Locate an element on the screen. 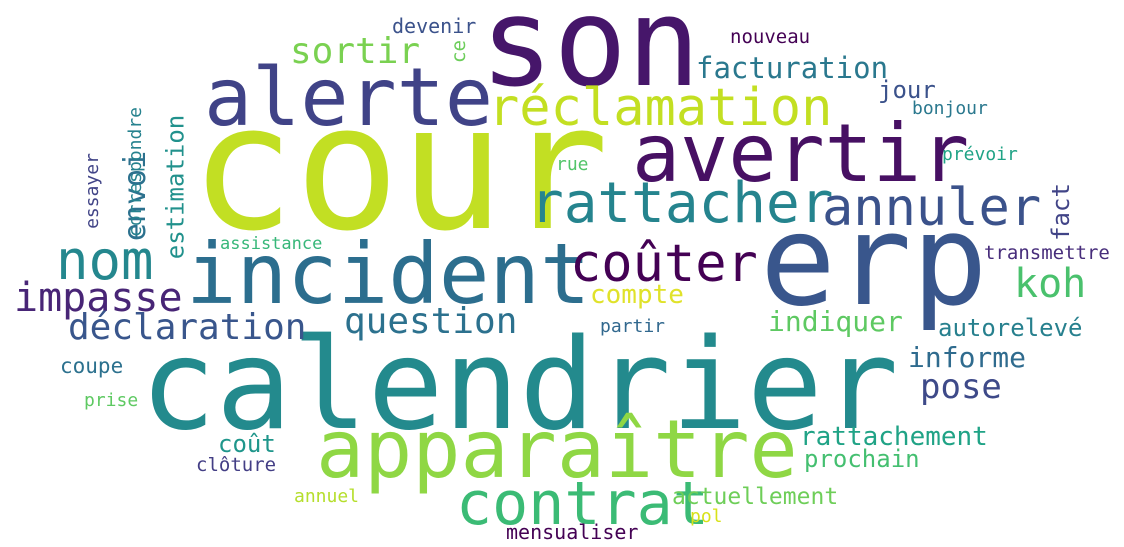  word-prochain: prochain is located at coordinates (862, 459).